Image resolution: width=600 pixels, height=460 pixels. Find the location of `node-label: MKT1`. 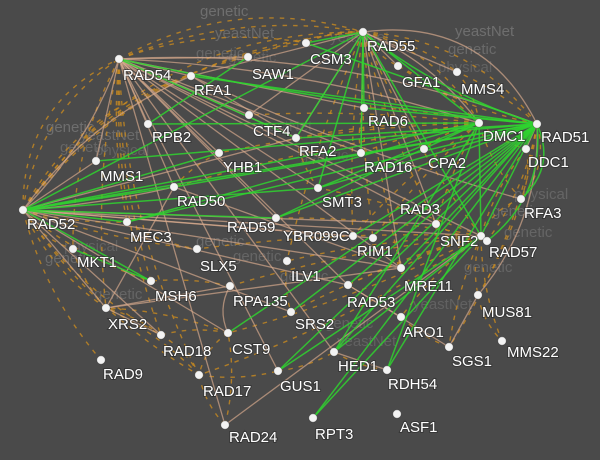

node-label: MKT1 is located at coordinates (97, 262).